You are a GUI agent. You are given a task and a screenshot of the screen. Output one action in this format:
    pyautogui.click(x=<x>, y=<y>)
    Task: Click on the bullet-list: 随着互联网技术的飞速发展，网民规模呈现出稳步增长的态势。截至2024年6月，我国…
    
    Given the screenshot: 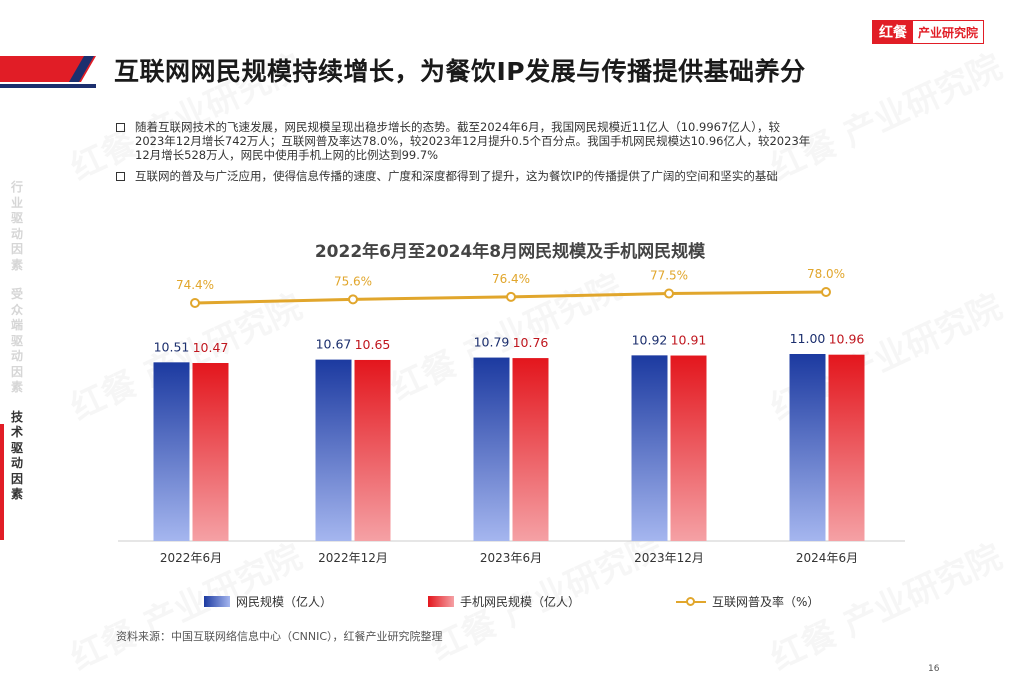 What is the action you would take?
    pyautogui.click(x=516, y=155)
    